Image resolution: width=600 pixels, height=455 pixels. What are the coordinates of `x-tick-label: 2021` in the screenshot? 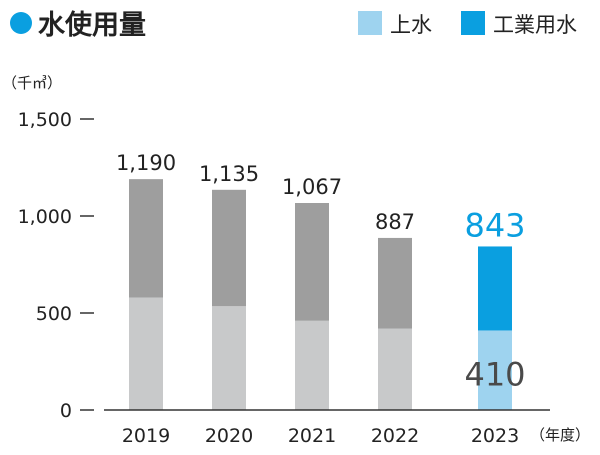 It's located at (312, 436).